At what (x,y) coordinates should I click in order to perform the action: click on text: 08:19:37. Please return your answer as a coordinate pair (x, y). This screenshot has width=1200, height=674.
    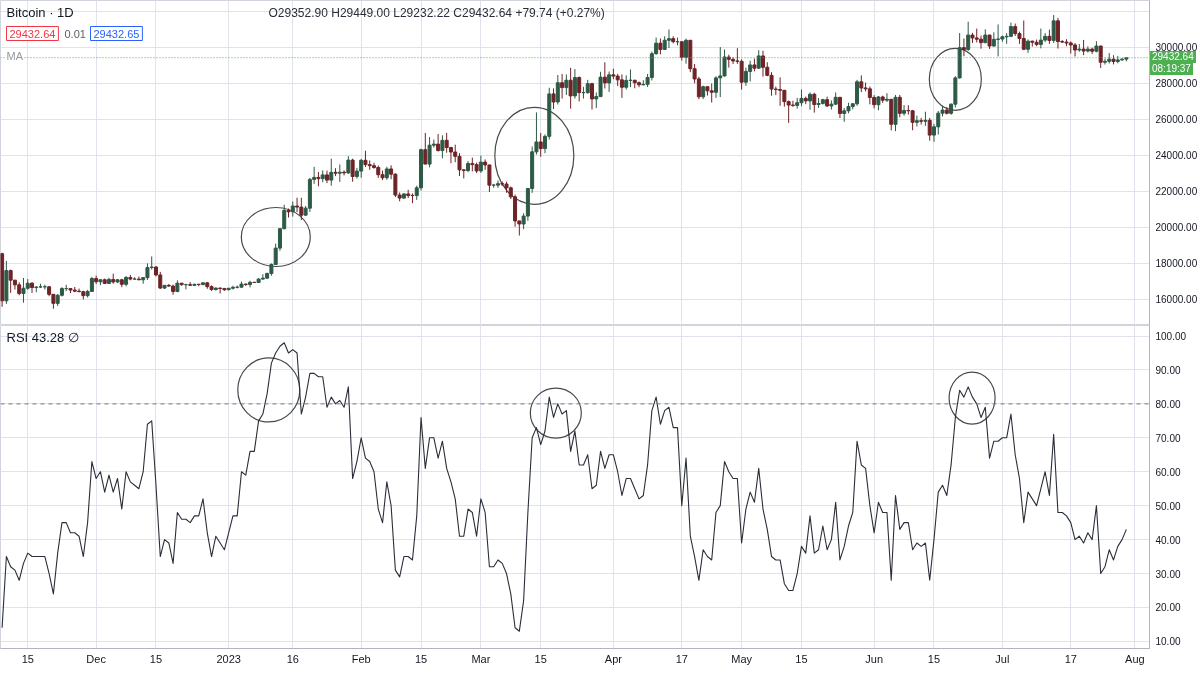
    Looking at the image, I should click on (1171, 69).